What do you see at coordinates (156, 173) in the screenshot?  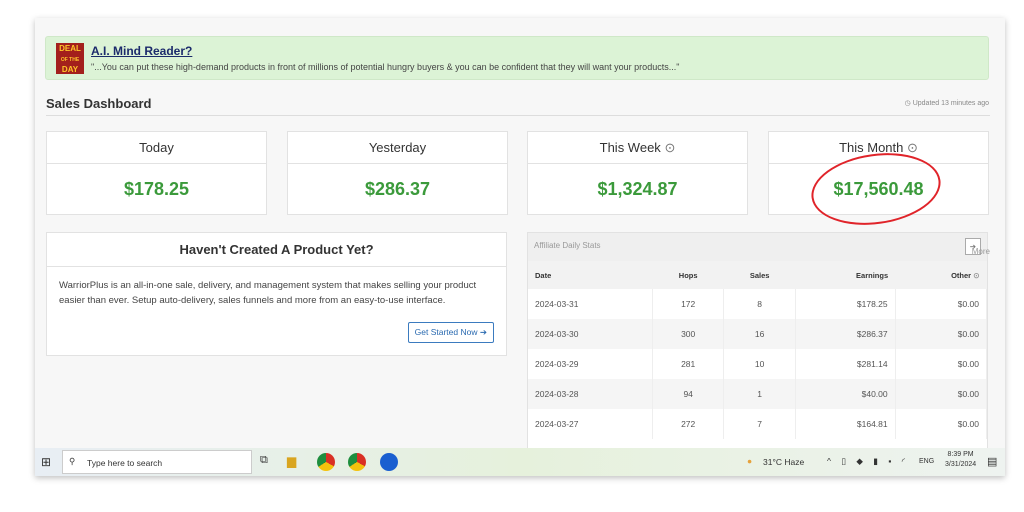 I see `card-today: Today $178.25` at bounding box center [156, 173].